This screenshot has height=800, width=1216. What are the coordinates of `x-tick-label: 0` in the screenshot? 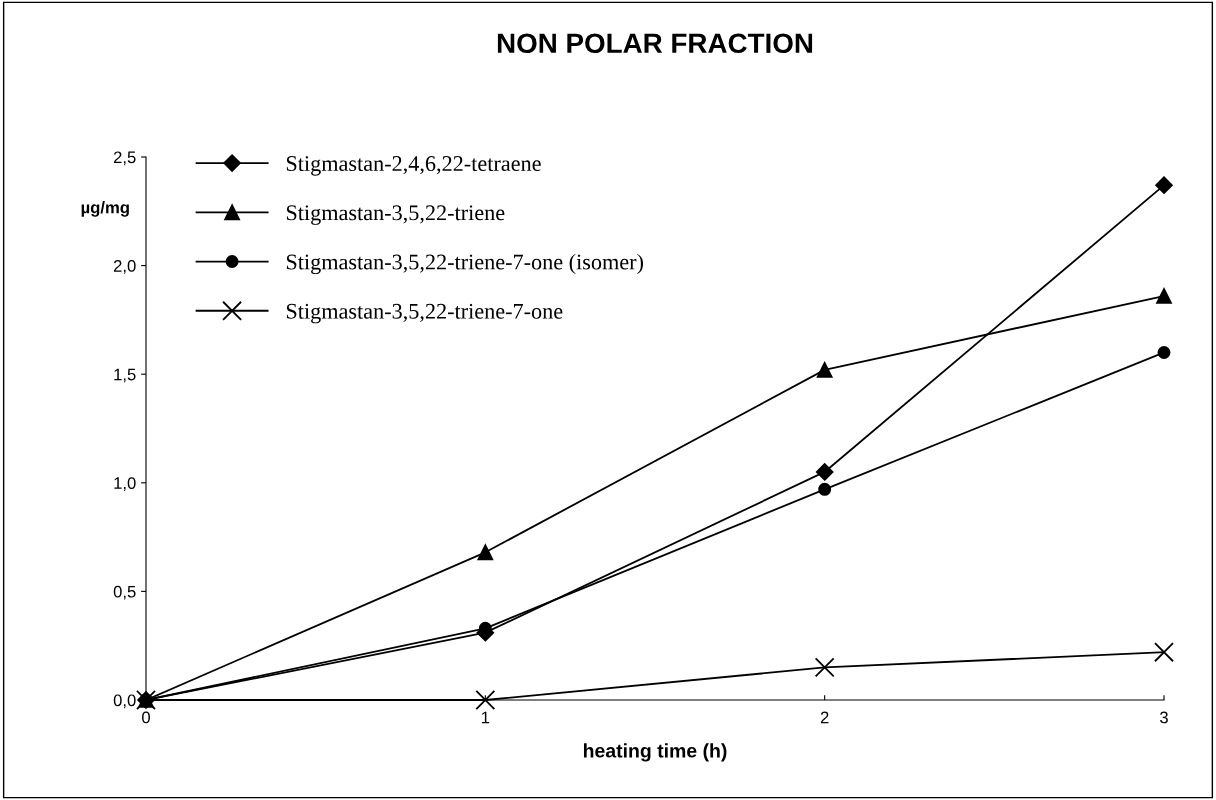 It's located at (146, 717).